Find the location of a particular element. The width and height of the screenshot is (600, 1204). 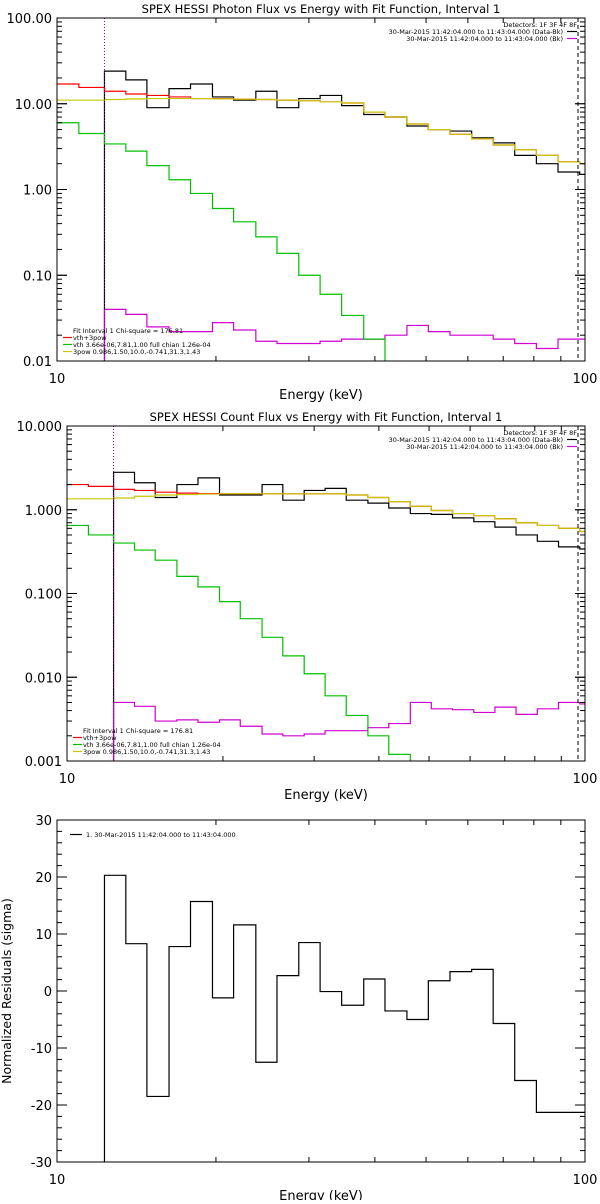

y-tick-label: 0 is located at coordinates (48, 992).